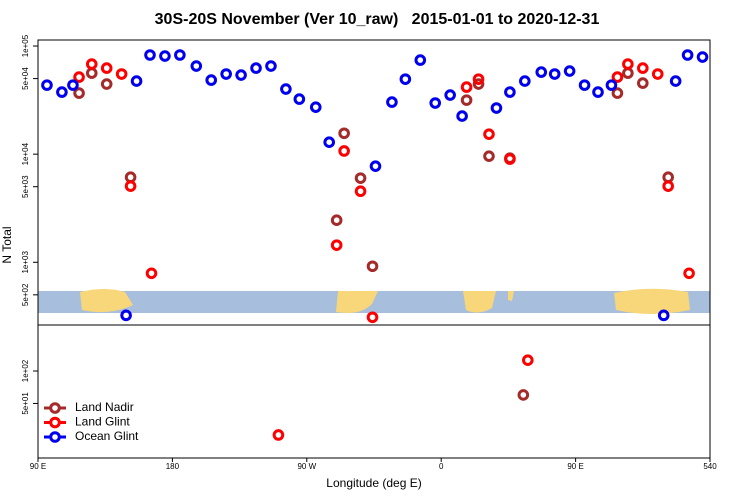 The height and width of the screenshot is (500, 750). Describe the element at coordinates (25, 403) in the screenshot. I see `y-tick-label: 5e+01` at that location.